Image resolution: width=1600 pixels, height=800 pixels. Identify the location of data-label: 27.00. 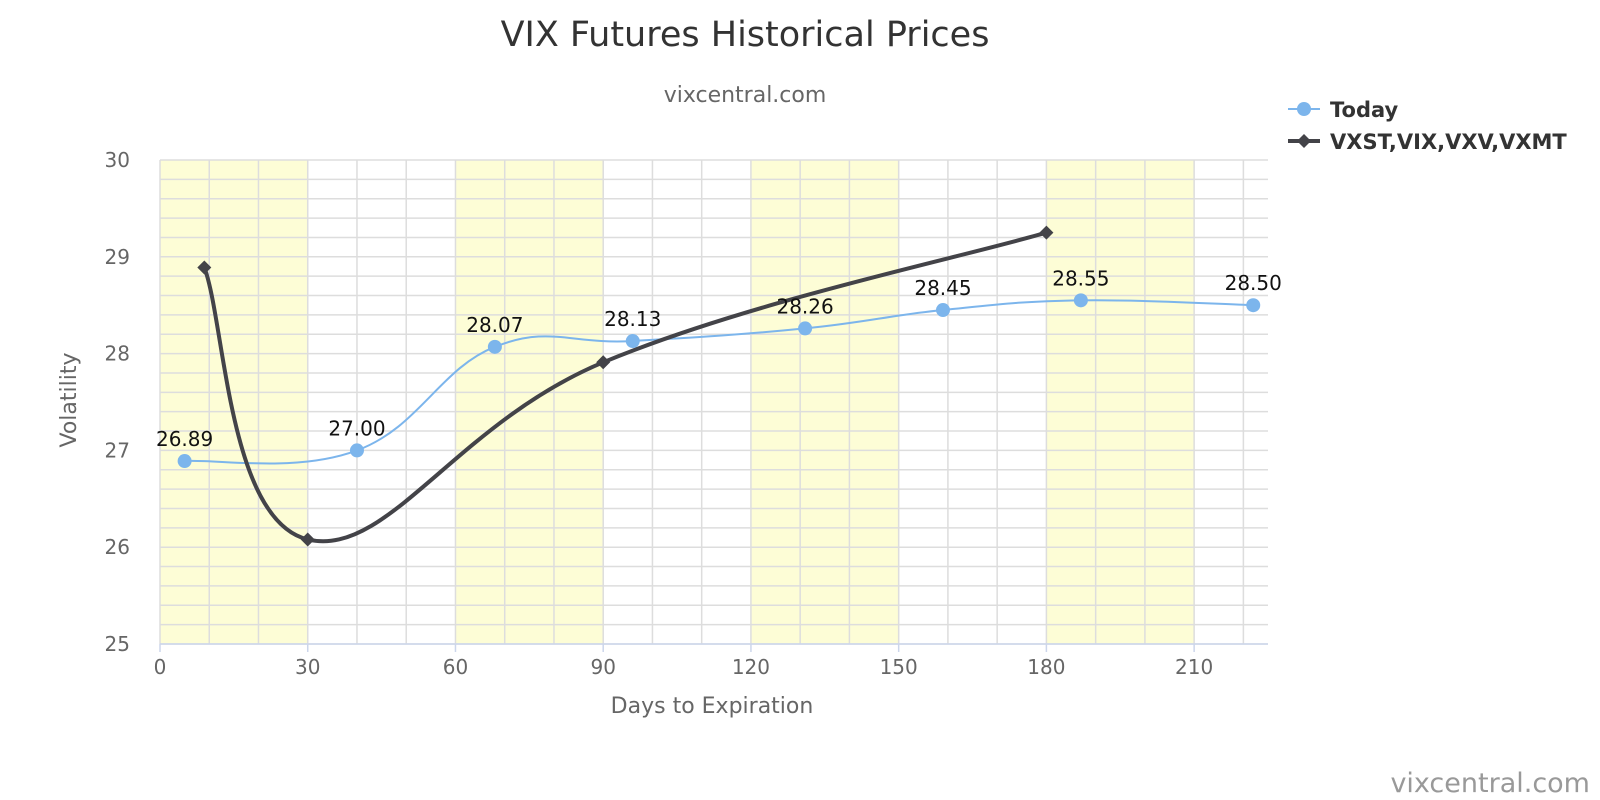
(356, 428).